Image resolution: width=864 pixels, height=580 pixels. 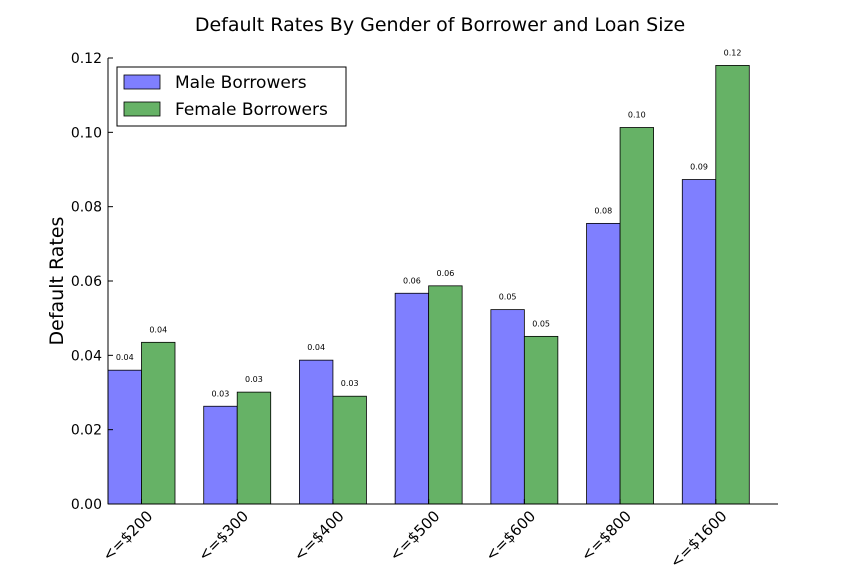 I want to click on y-tick-label: 0.06, so click(x=86, y=282).